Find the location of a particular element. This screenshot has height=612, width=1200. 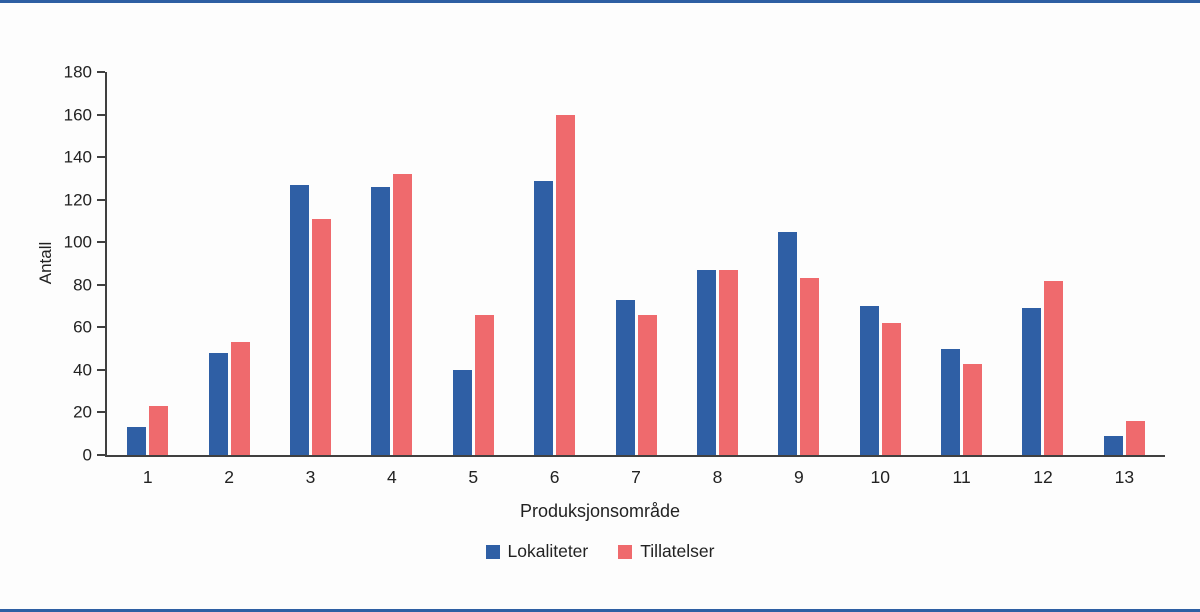

legend-label-lokaliteter: Lokaliteter is located at coordinates (548, 551).